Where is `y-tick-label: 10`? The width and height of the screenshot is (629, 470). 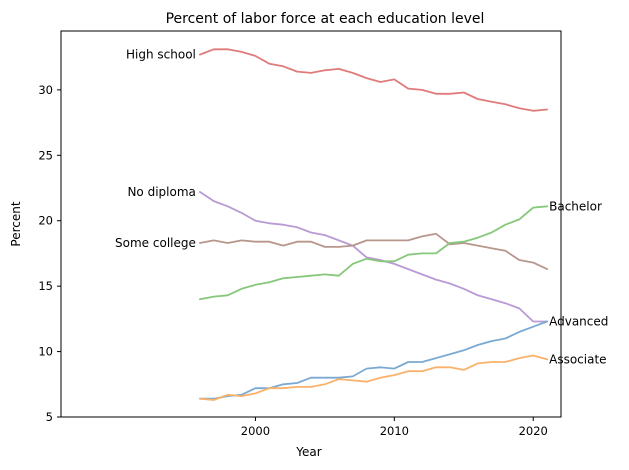 y-tick-label: 10 is located at coordinates (45, 352).